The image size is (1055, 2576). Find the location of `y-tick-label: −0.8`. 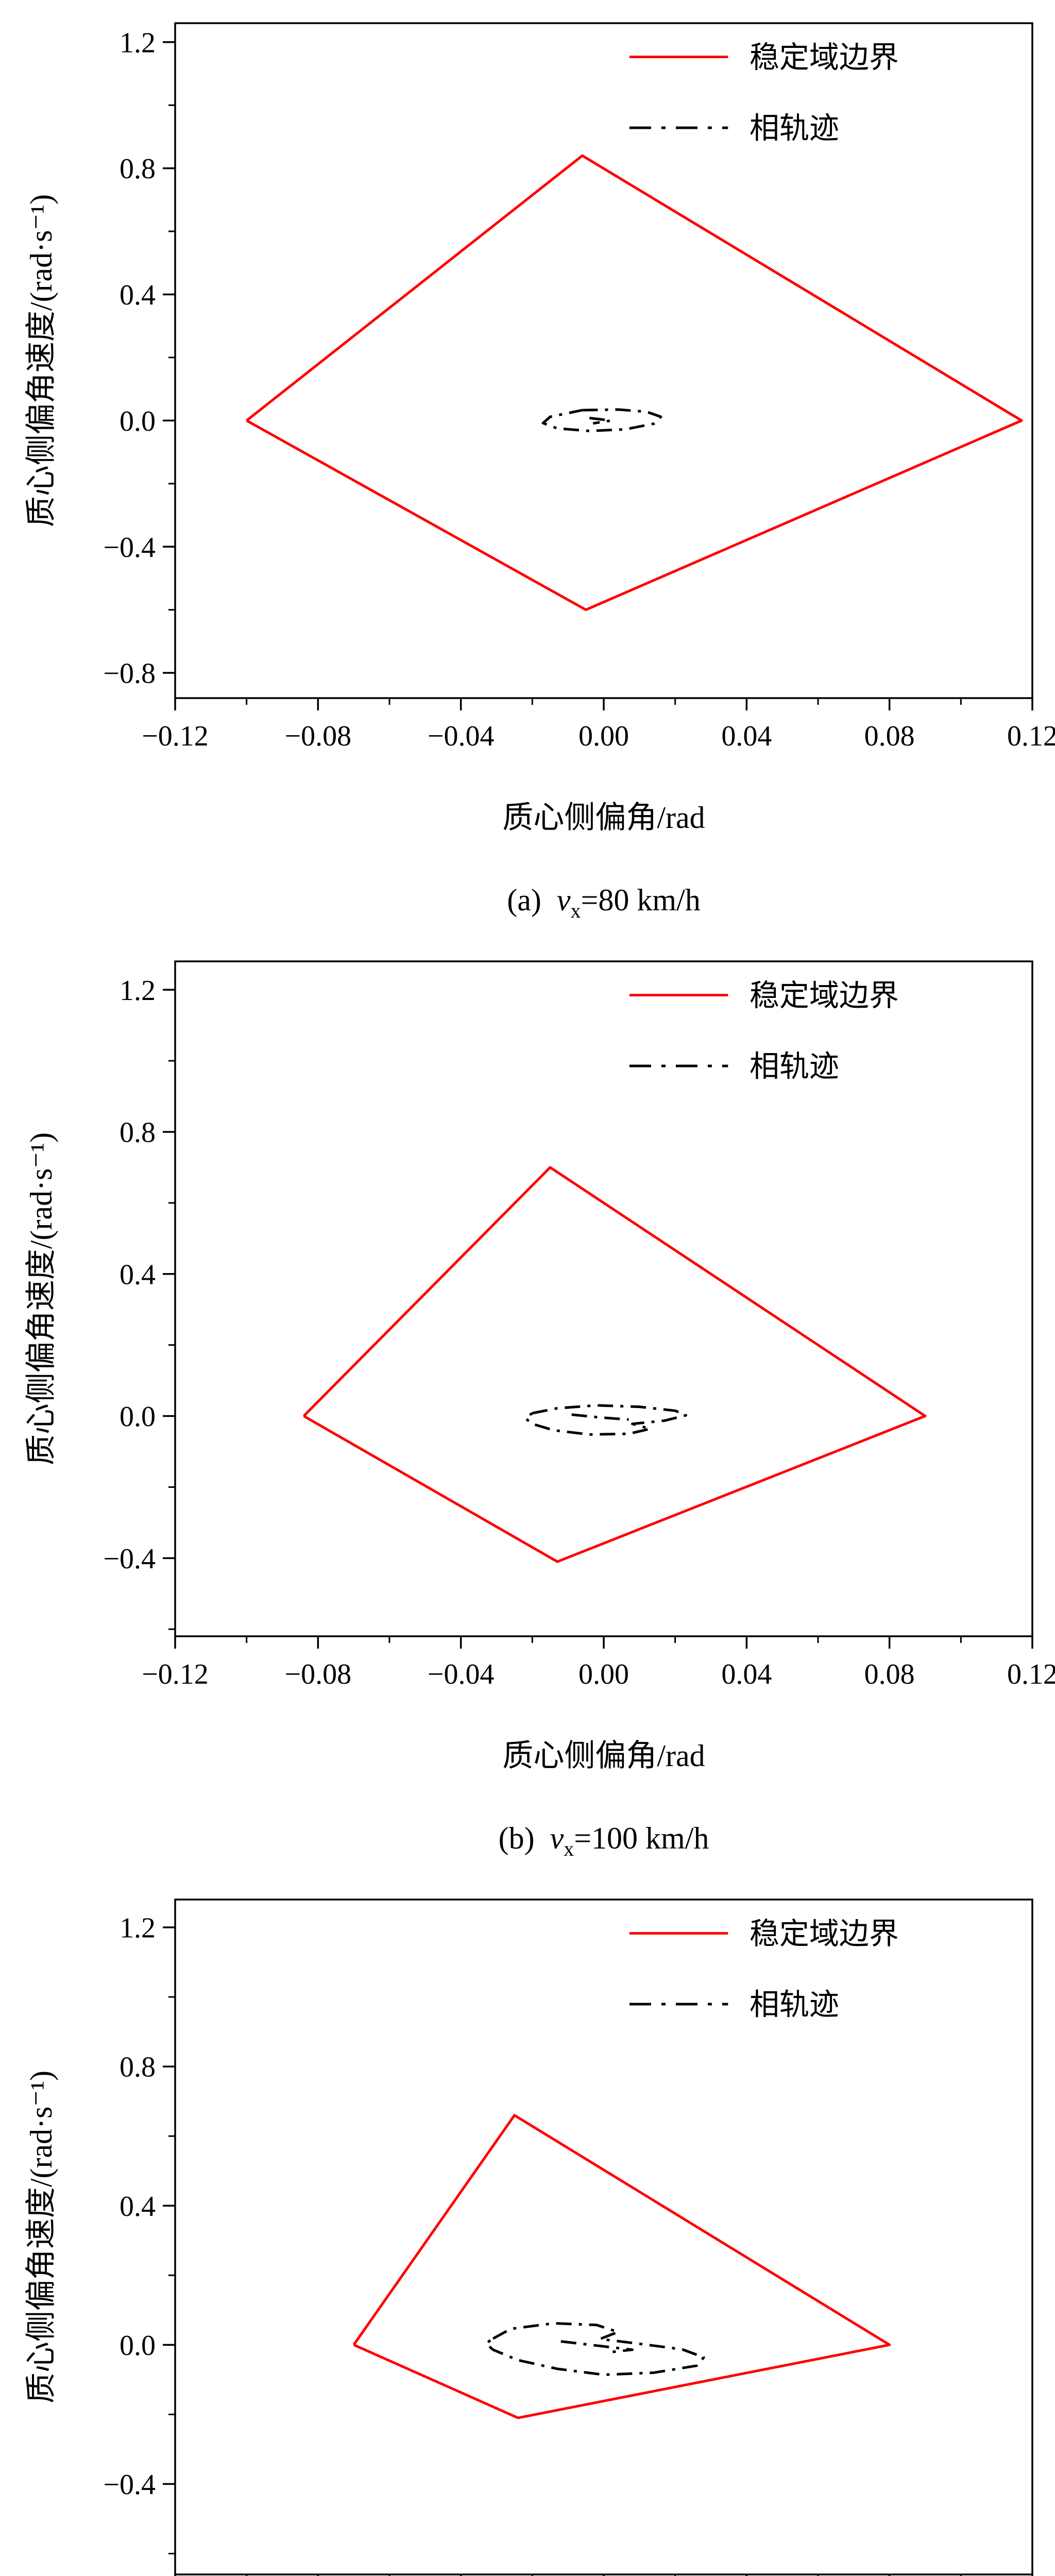

y-tick-label: −0.8 is located at coordinates (129, 674).